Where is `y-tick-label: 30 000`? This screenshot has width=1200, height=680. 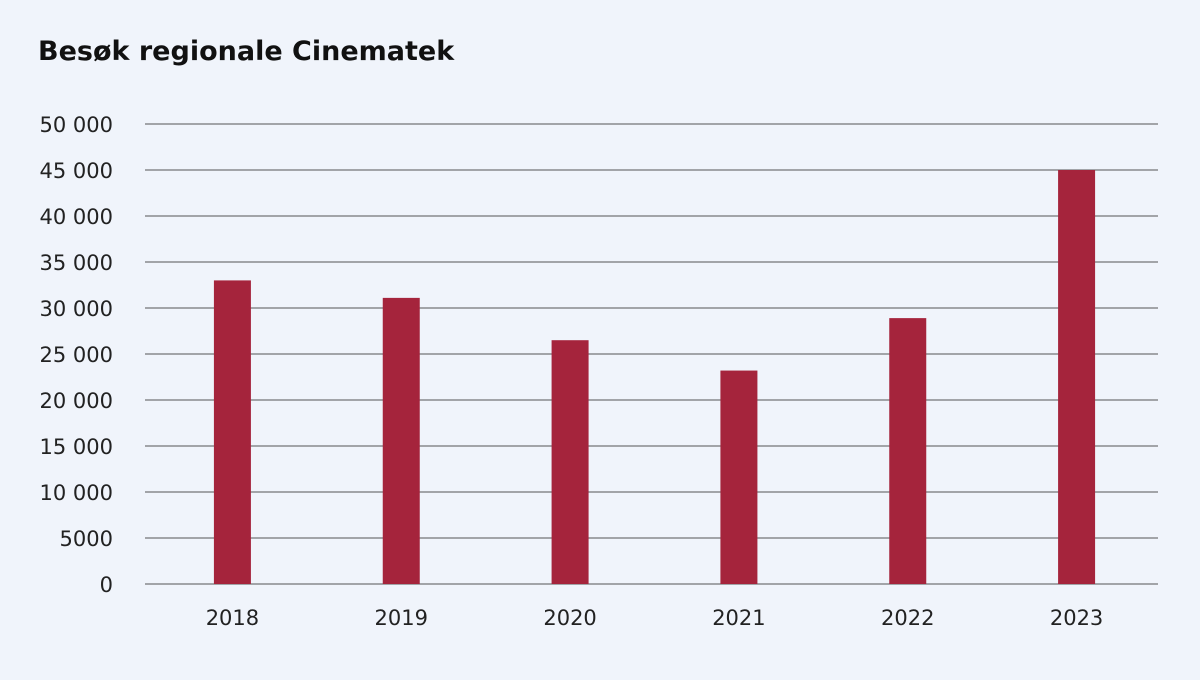 y-tick-label: 30 000 is located at coordinates (76, 309).